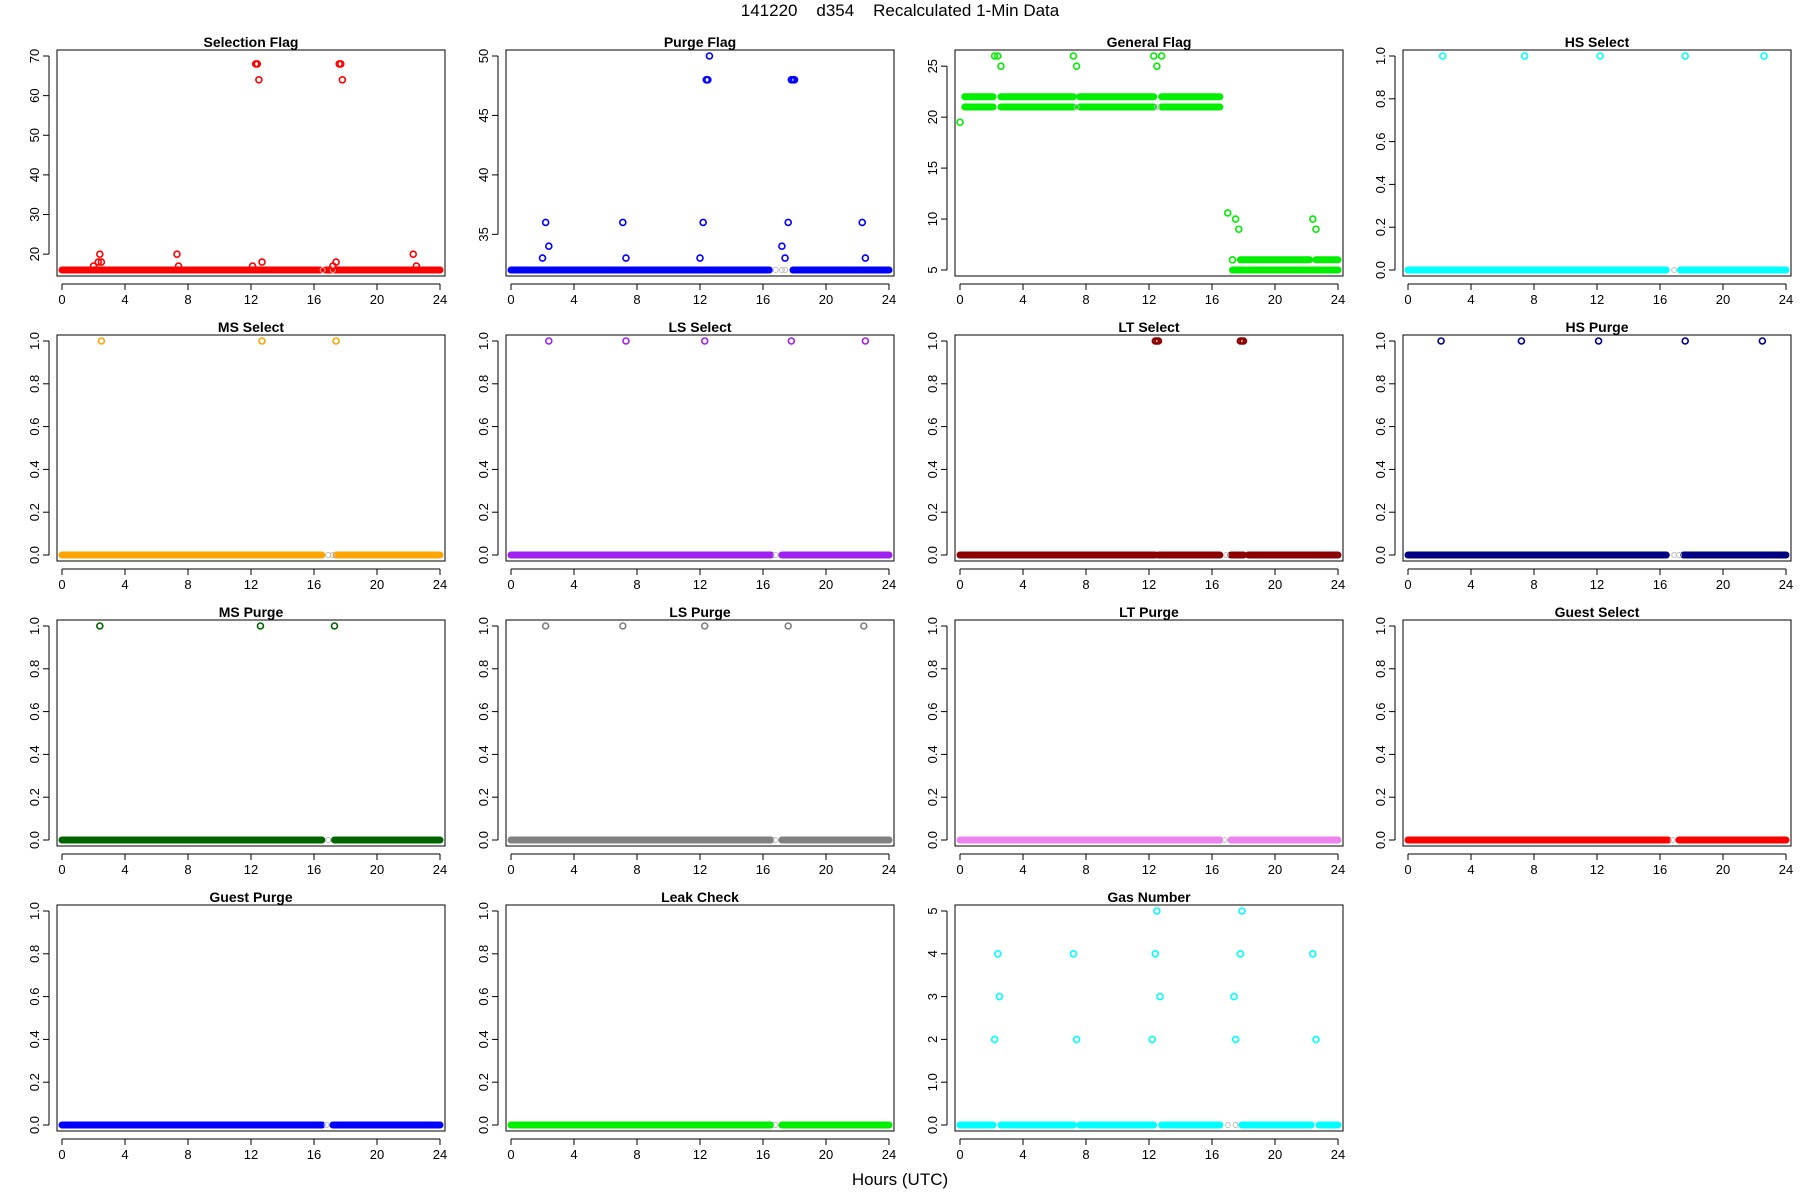 The image size is (1800, 1200). What do you see at coordinates (700, 42) in the screenshot?
I see `panel-title: Purge Flag` at bounding box center [700, 42].